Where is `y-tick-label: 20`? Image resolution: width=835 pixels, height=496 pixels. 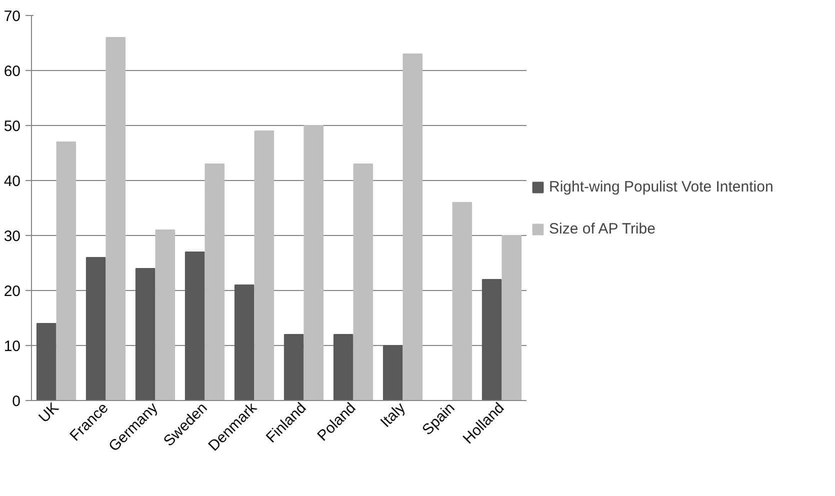
y-tick-label: 20 is located at coordinates (12, 291).